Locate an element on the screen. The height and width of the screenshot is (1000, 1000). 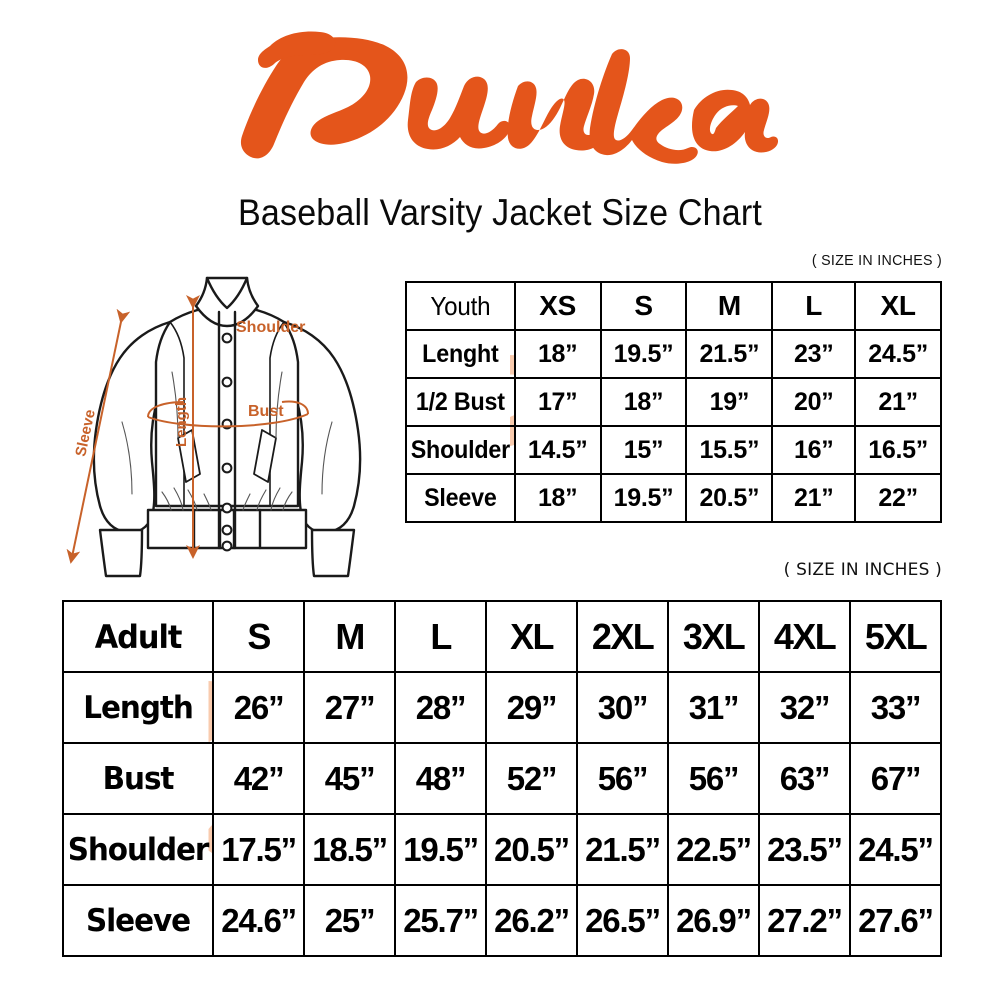
youth-column-header: L is located at coordinates (814, 306).